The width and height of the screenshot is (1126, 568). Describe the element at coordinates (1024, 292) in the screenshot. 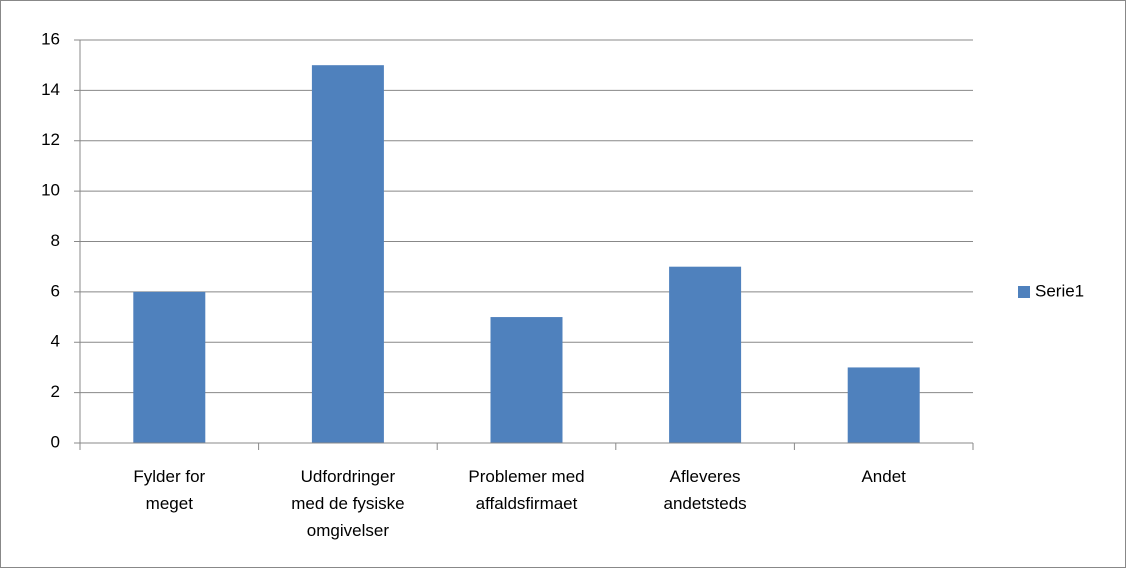

I see `legend-swatch` at that location.